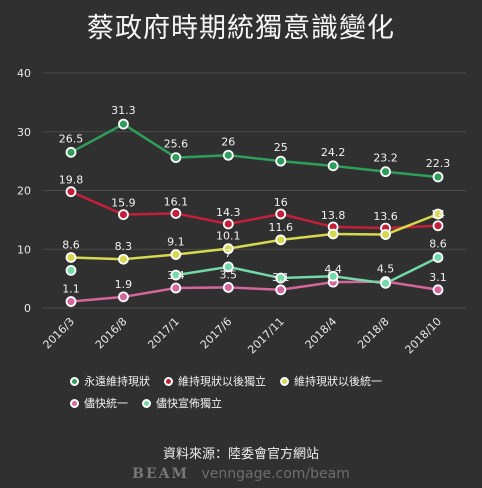 This screenshot has width=482, height=488. I want to click on y-tick-label: 20, so click(24, 191).